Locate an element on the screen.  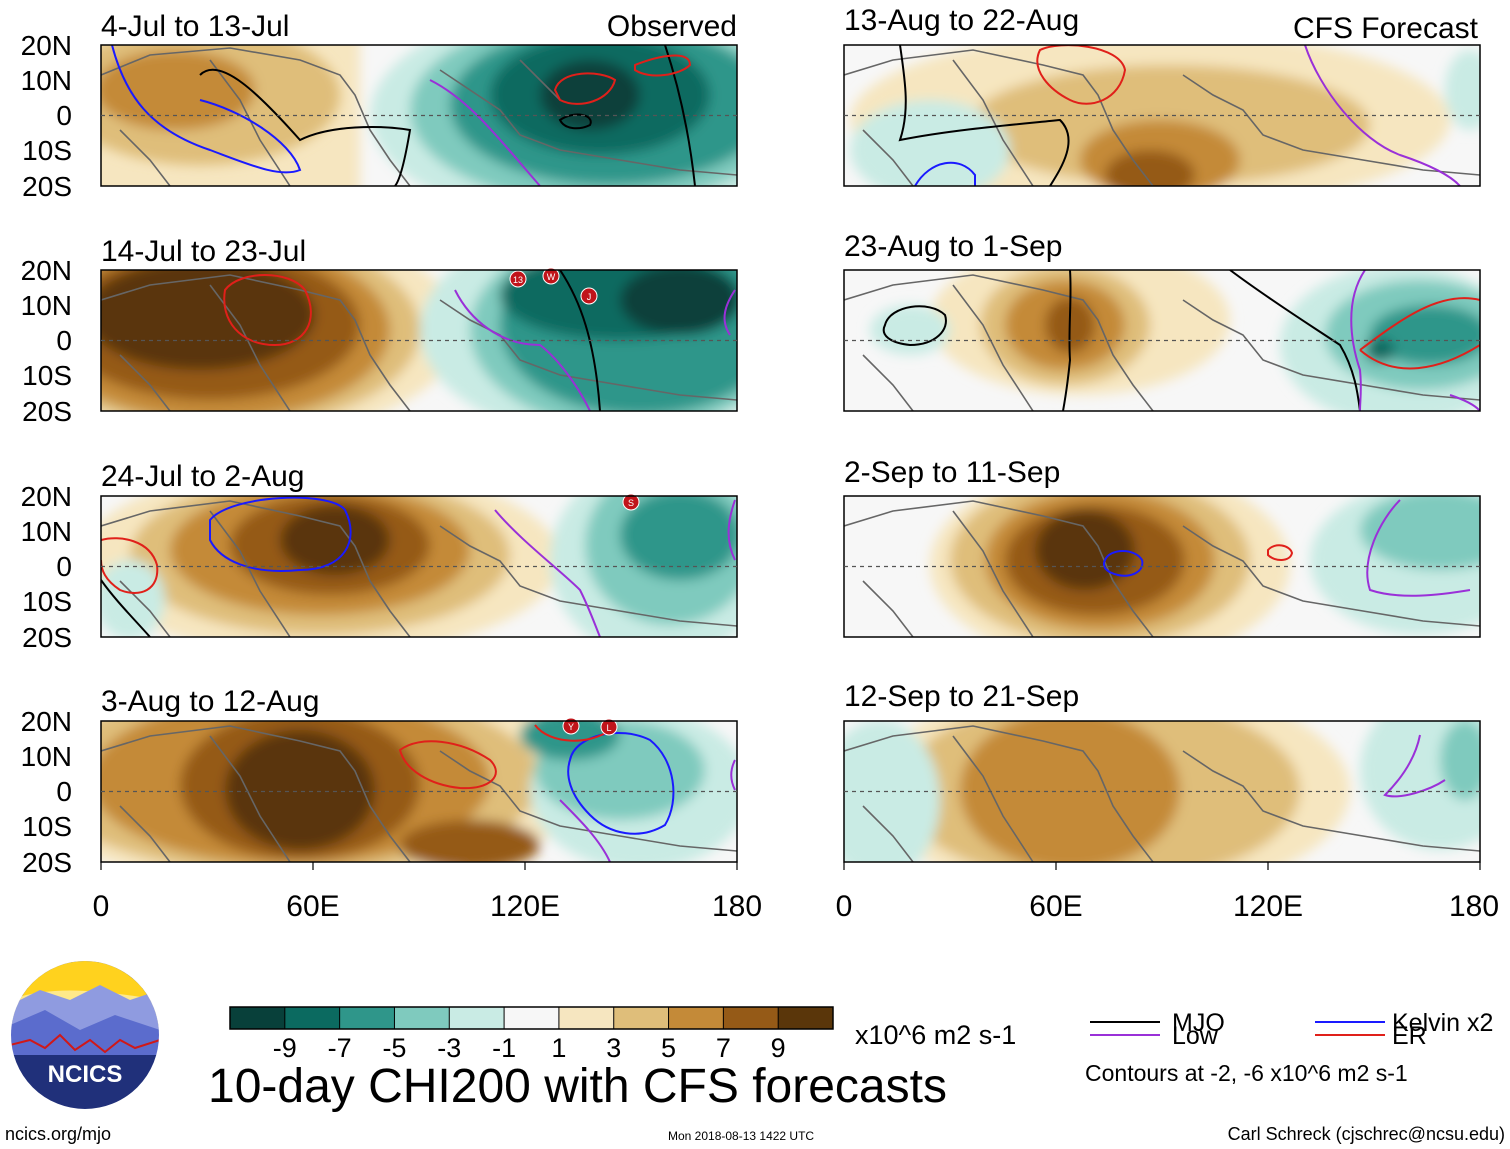
colorbar-tick-label: -7 is located at coordinates (340, 1048).